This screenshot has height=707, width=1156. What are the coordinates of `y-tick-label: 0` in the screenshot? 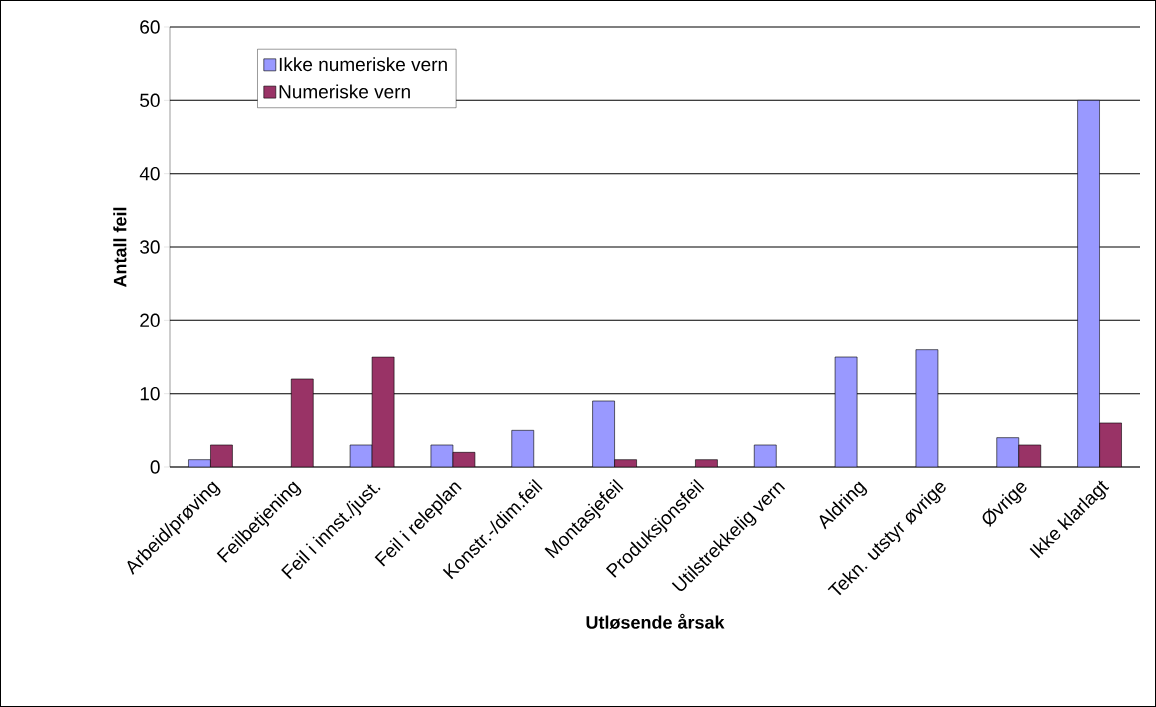 It's located at (155, 467).